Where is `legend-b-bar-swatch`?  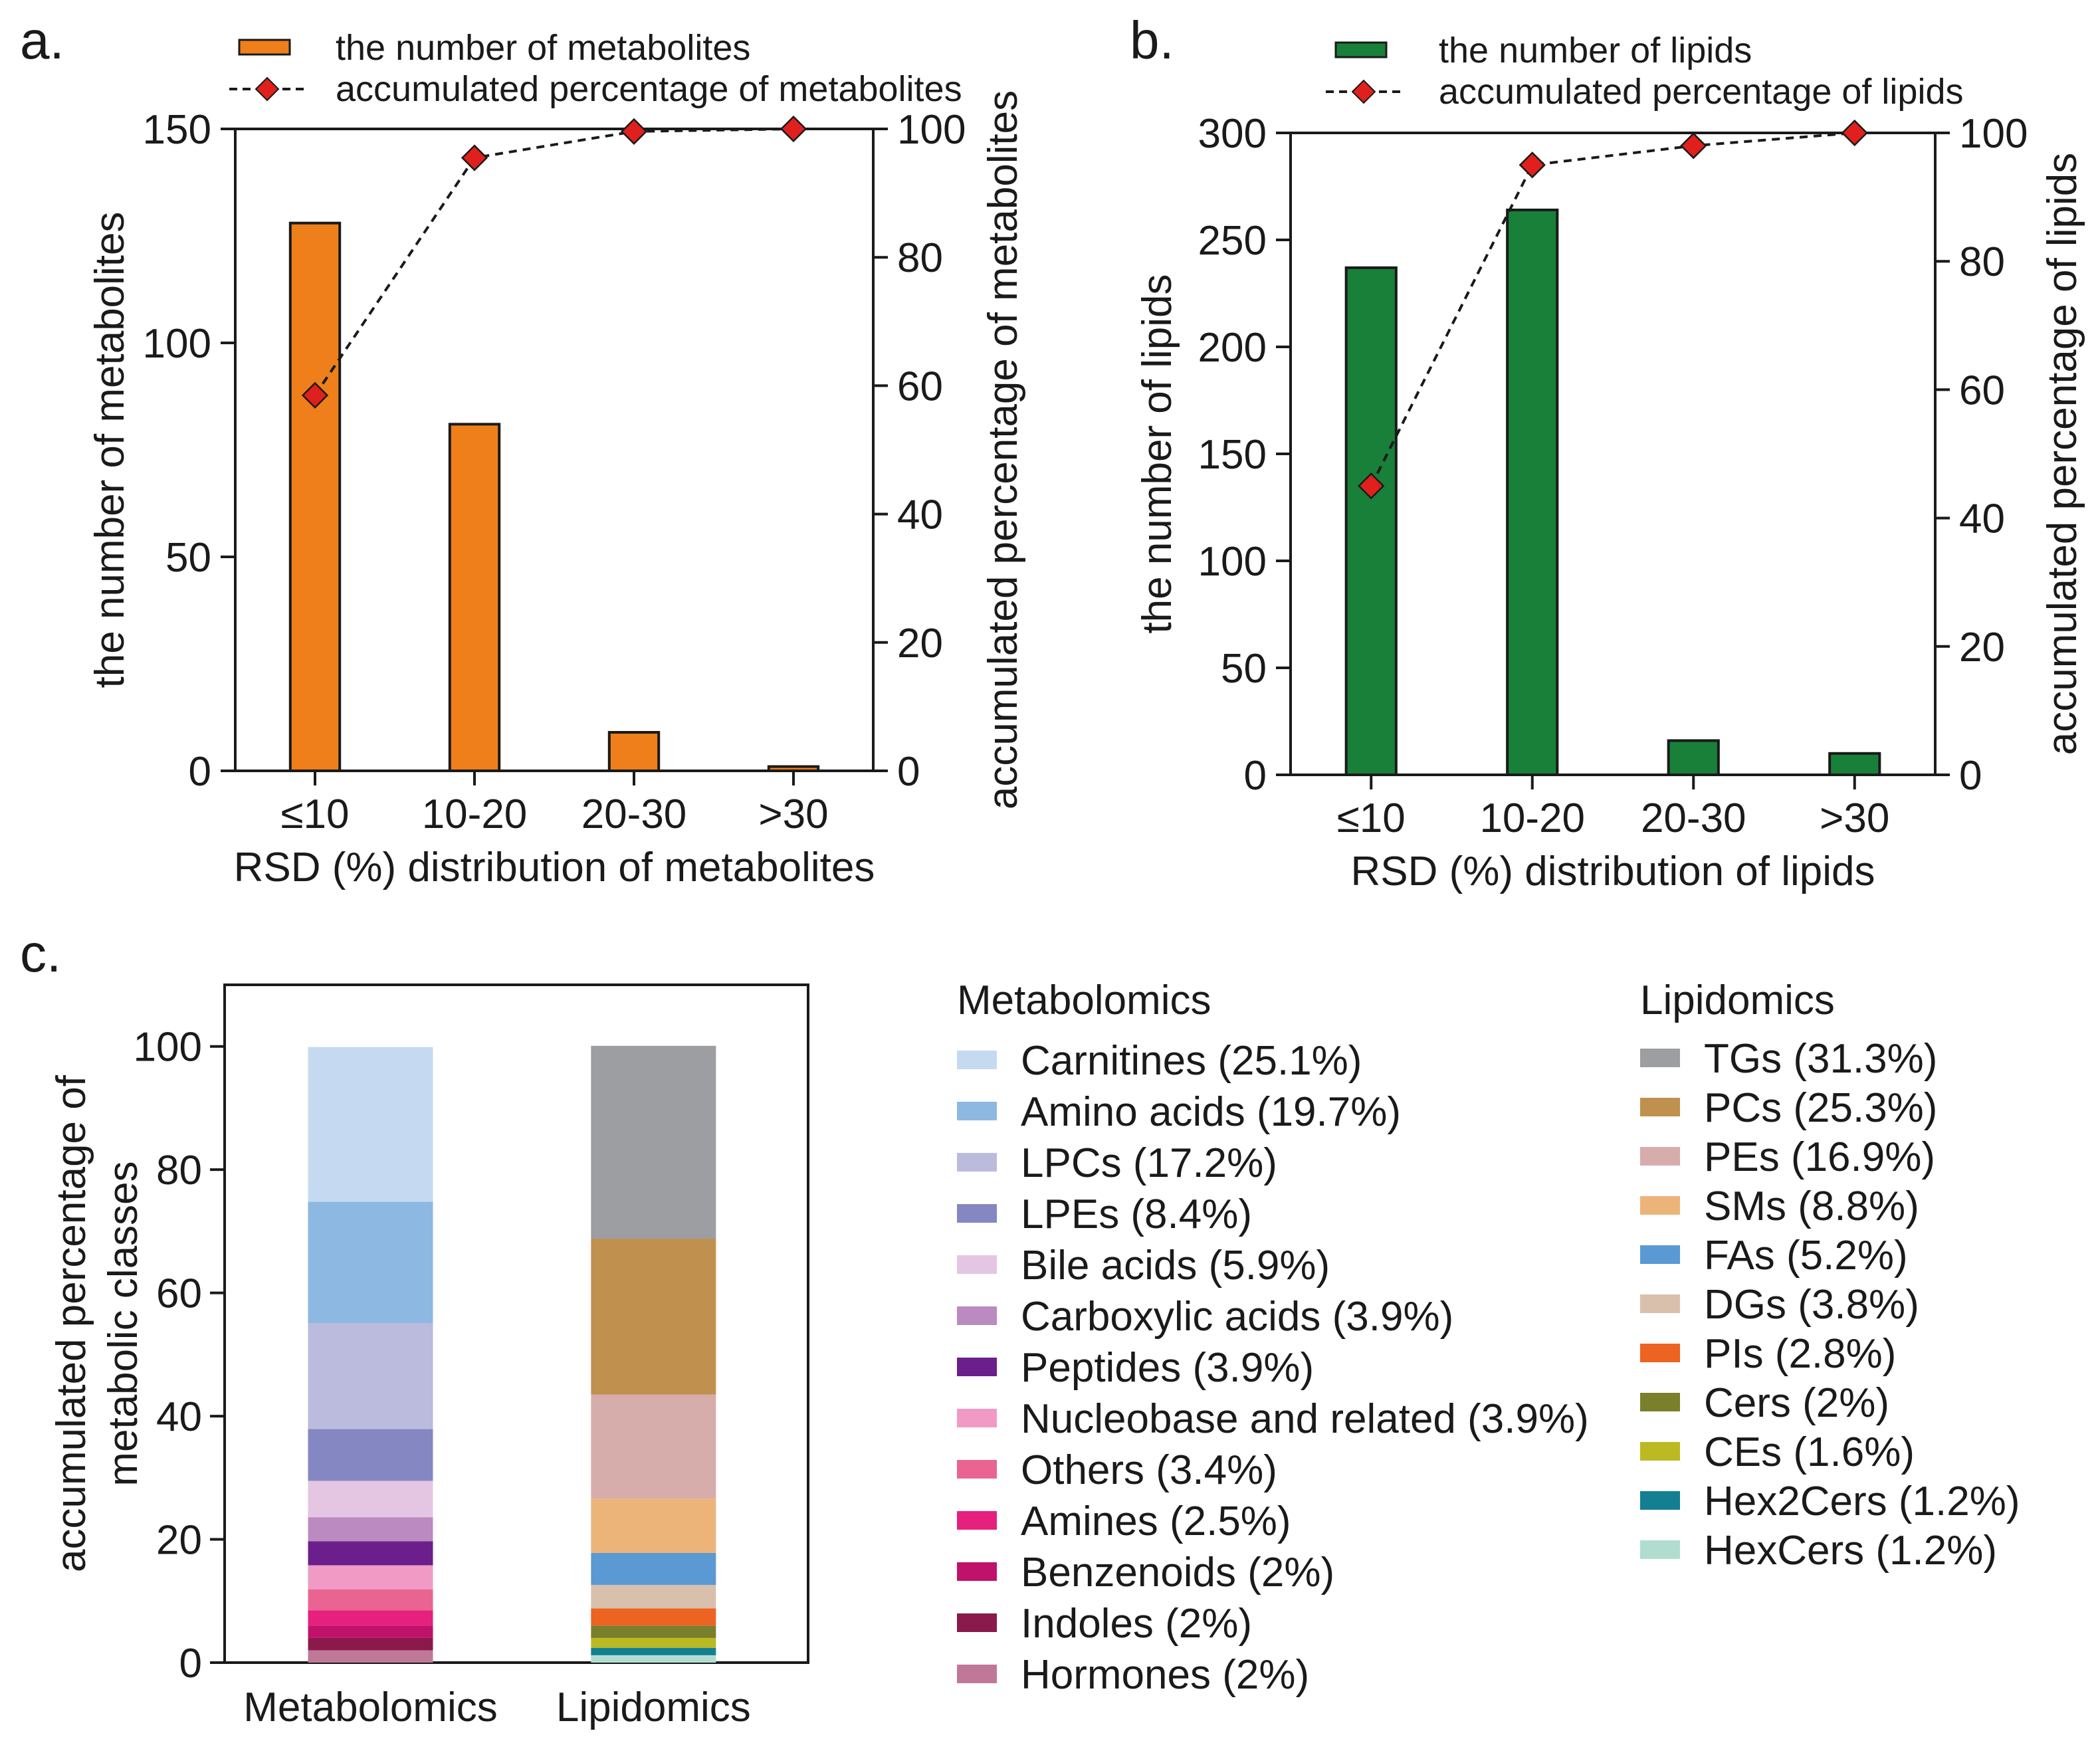 legend-b-bar-swatch is located at coordinates (1361, 49).